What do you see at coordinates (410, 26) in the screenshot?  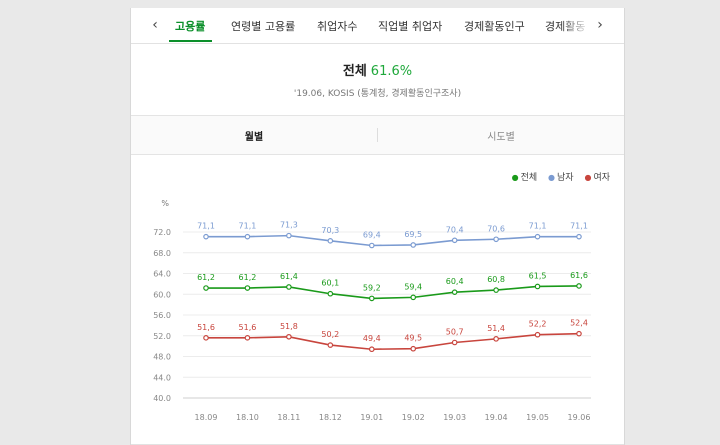 I see `tab-employed-by-occupation: 직업별 취업자` at bounding box center [410, 26].